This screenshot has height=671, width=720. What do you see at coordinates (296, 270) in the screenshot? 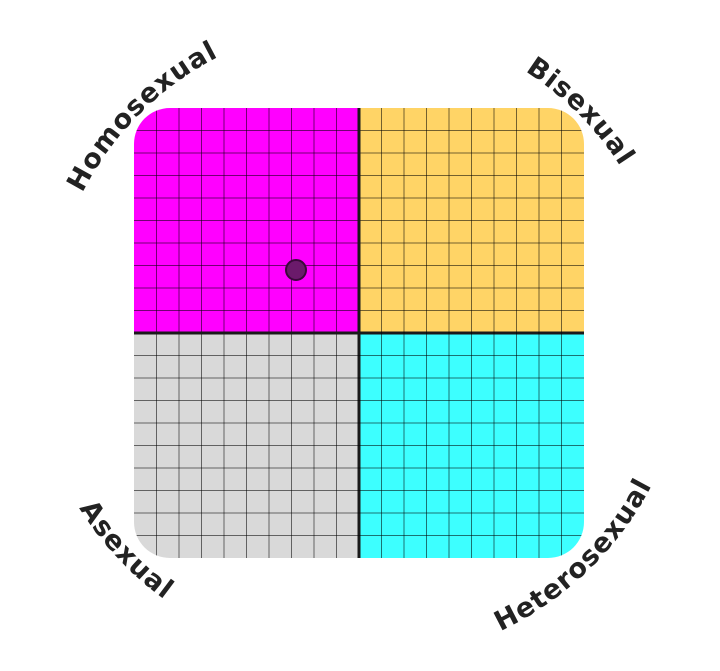
I see `data-point` at bounding box center [296, 270].